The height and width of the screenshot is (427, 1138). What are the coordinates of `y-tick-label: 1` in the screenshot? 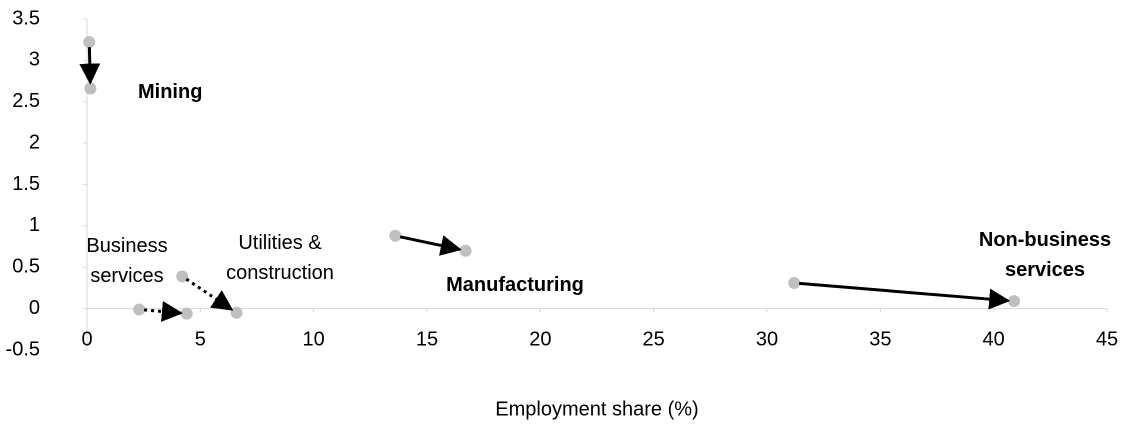 It's located at (34, 225).